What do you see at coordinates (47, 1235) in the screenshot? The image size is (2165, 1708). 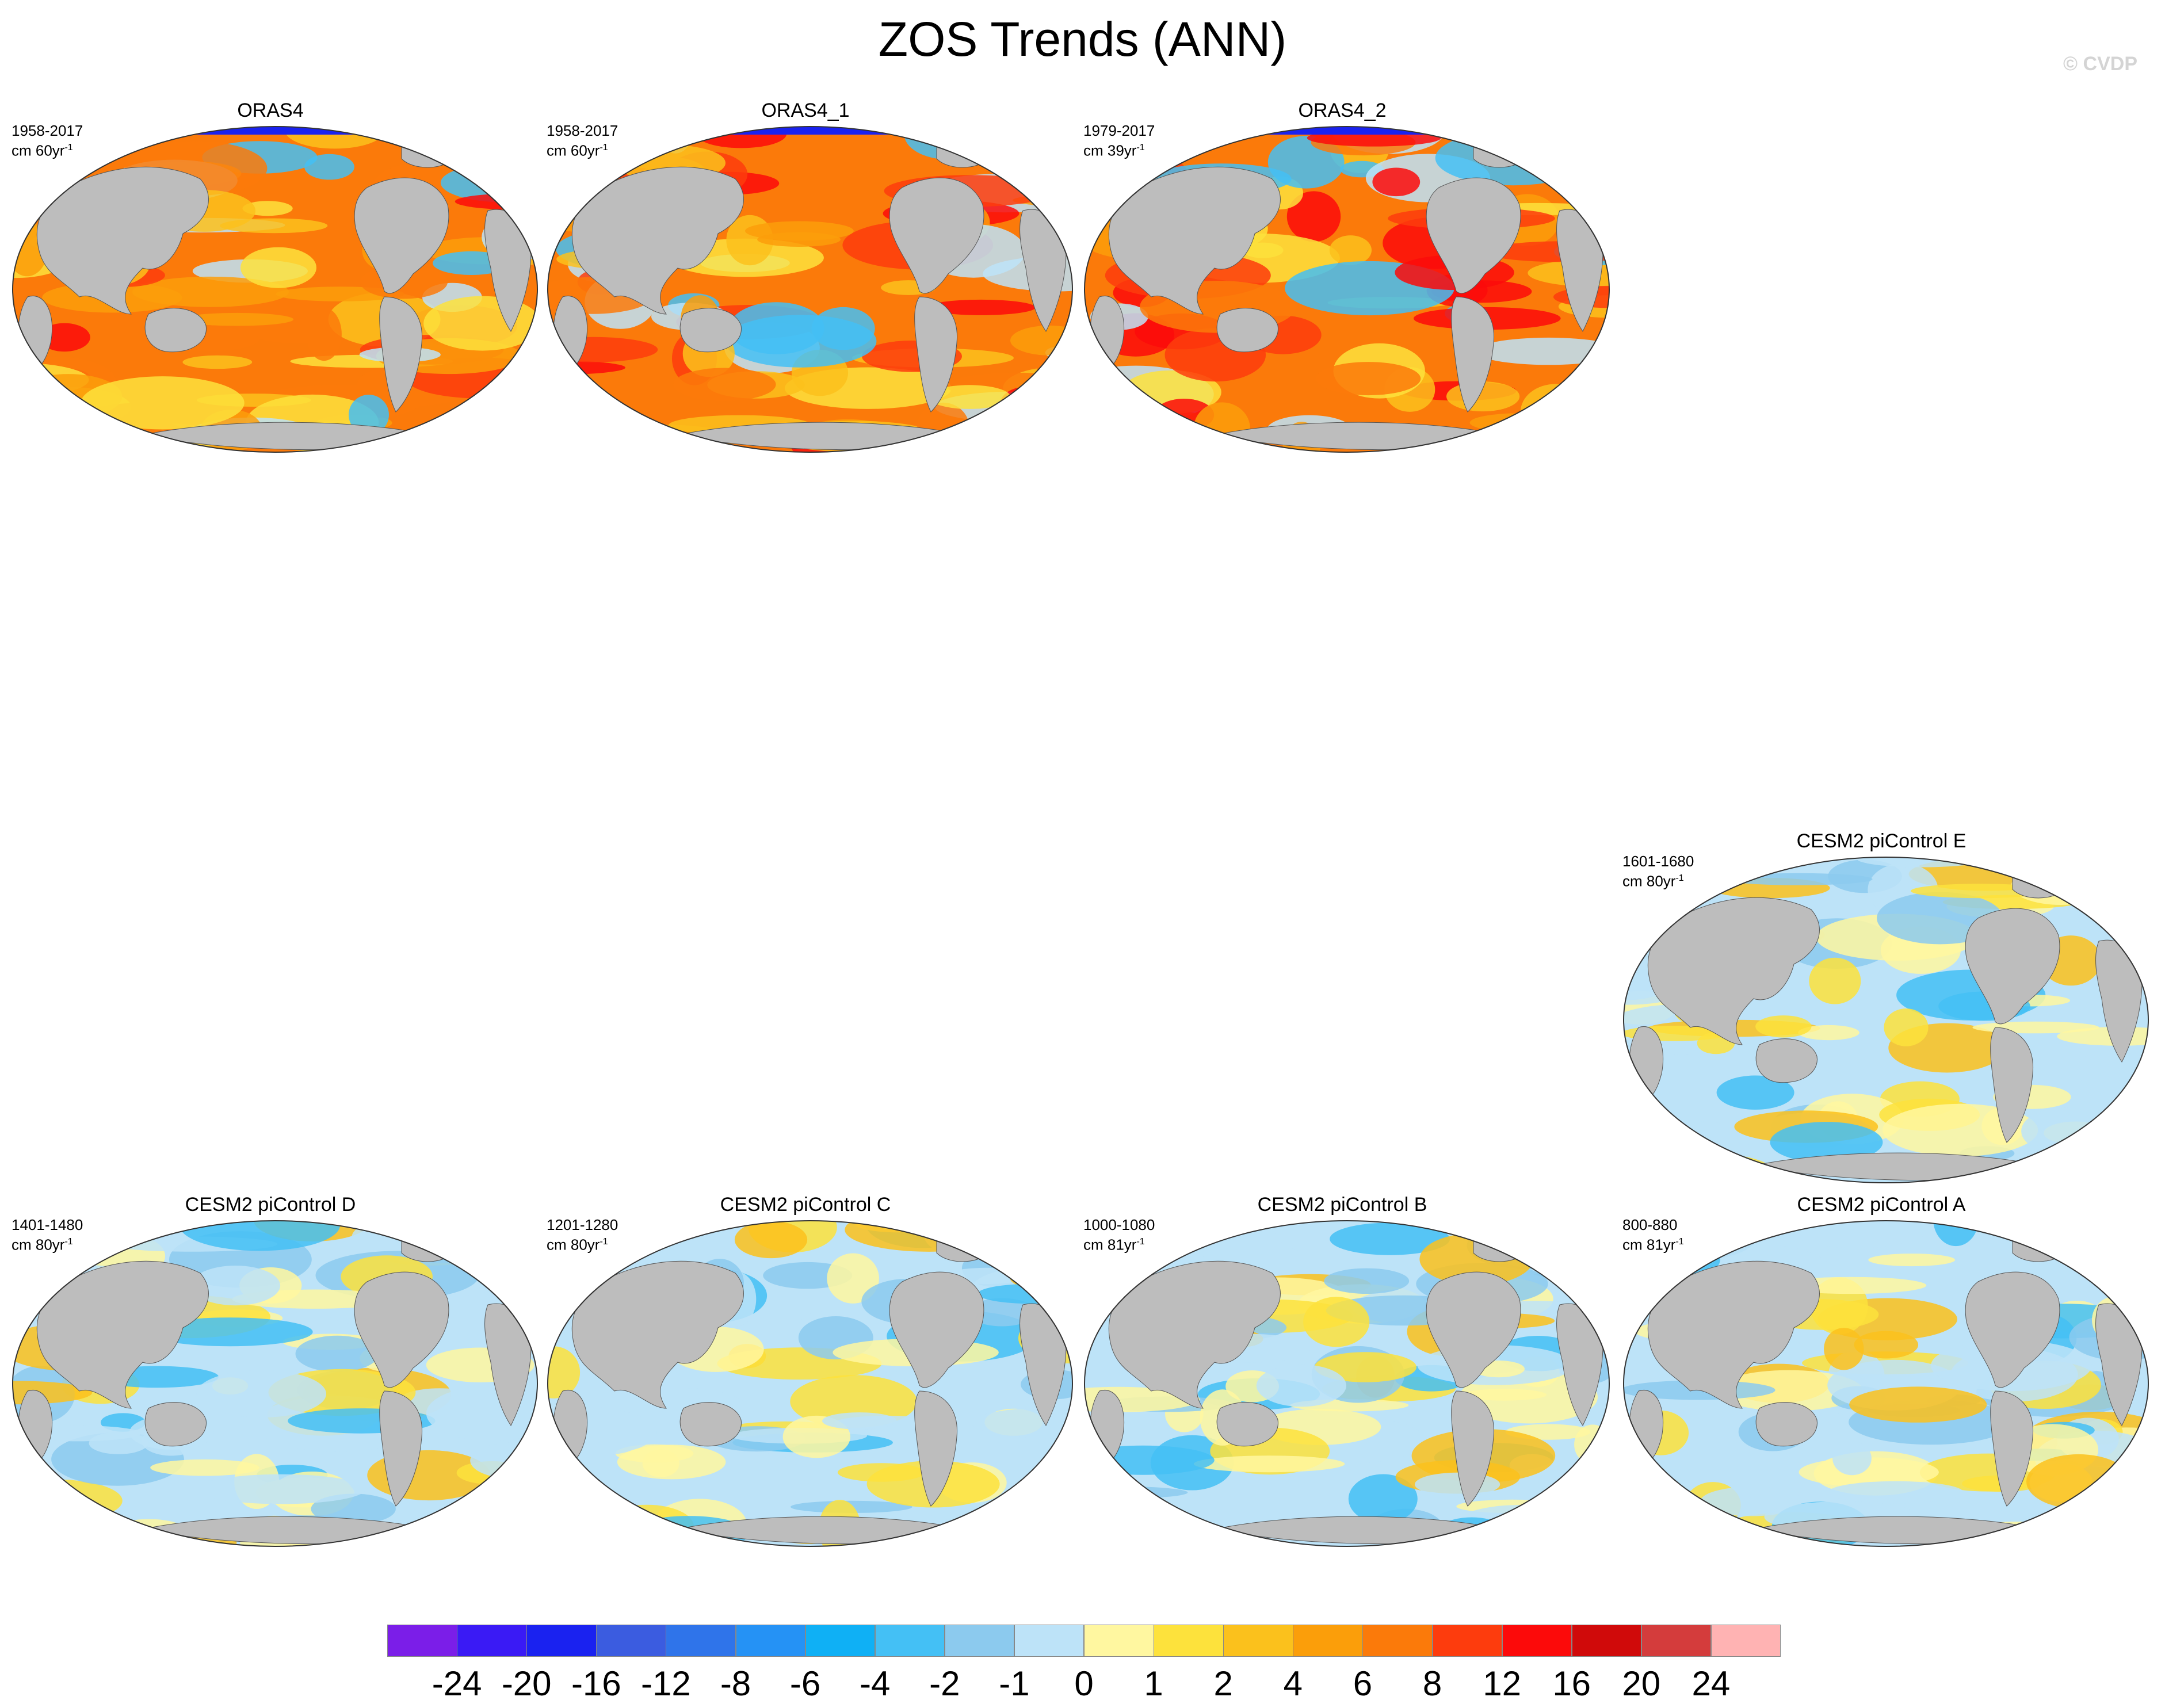 I see `panel-meta: 1401-1480 cm 80yr-1` at bounding box center [47, 1235].